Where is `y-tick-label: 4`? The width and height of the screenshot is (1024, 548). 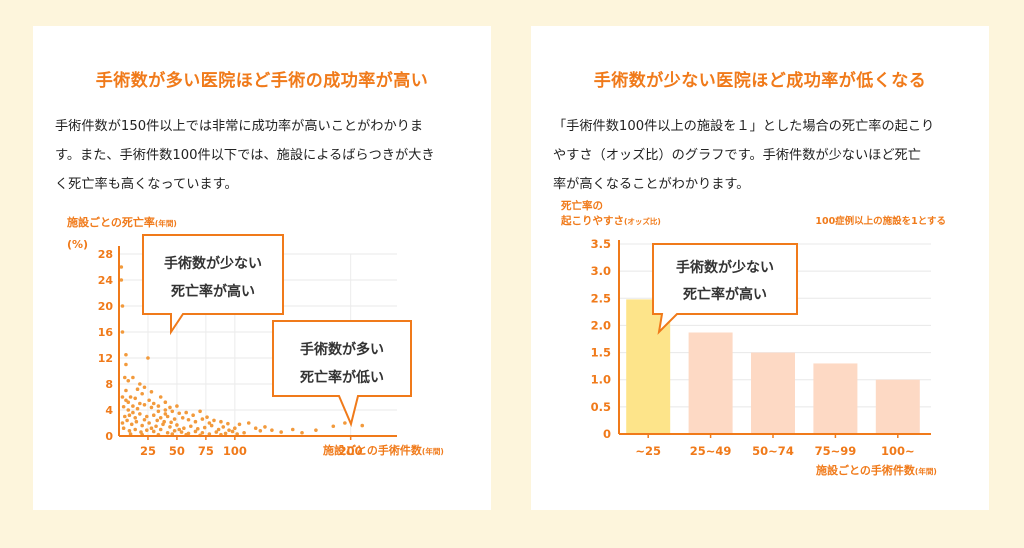 y-tick-label: 4 is located at coordinates (109, 410).